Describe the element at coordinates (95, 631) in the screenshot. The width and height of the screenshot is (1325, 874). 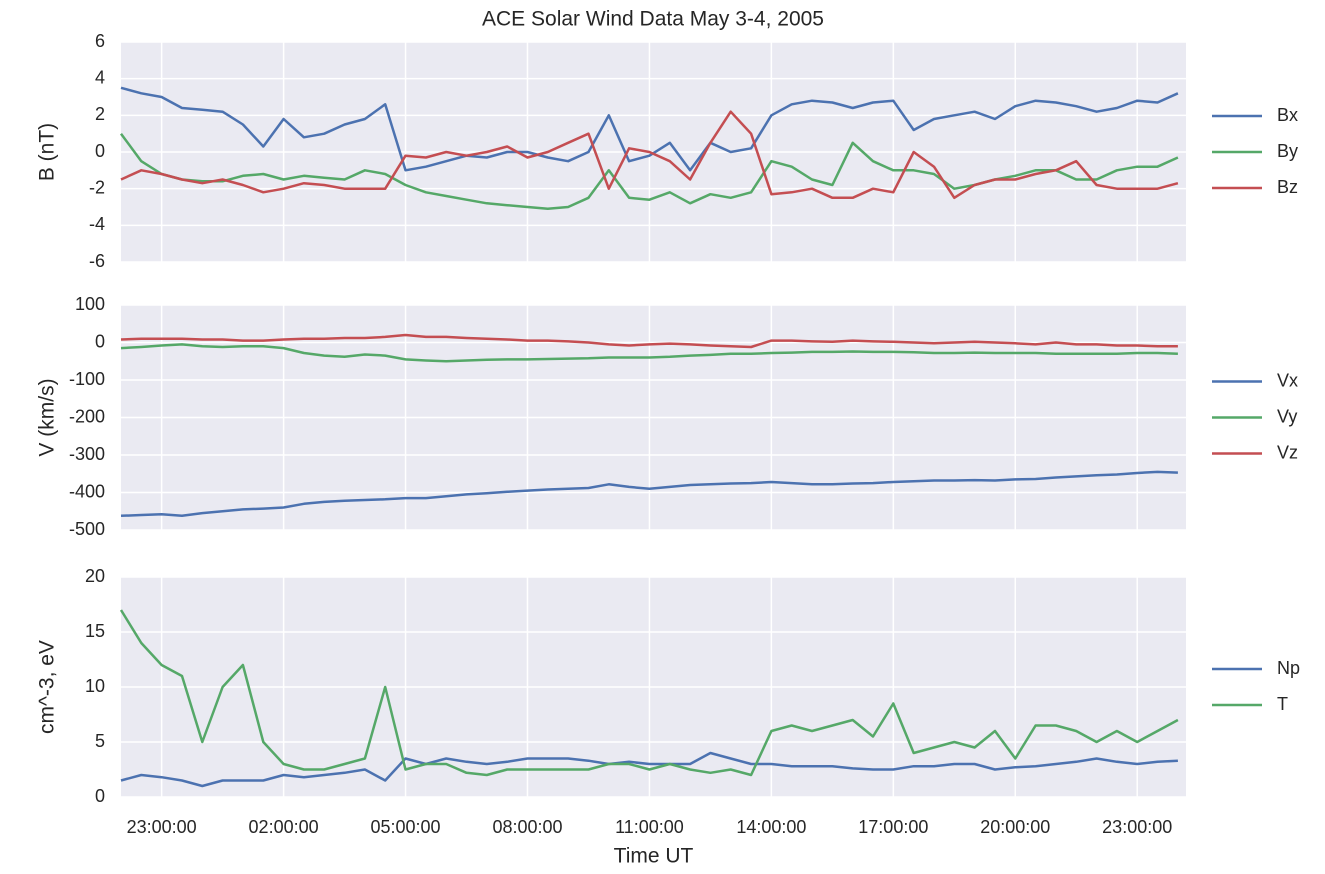
I see `y-tick-label: 15` at that location.